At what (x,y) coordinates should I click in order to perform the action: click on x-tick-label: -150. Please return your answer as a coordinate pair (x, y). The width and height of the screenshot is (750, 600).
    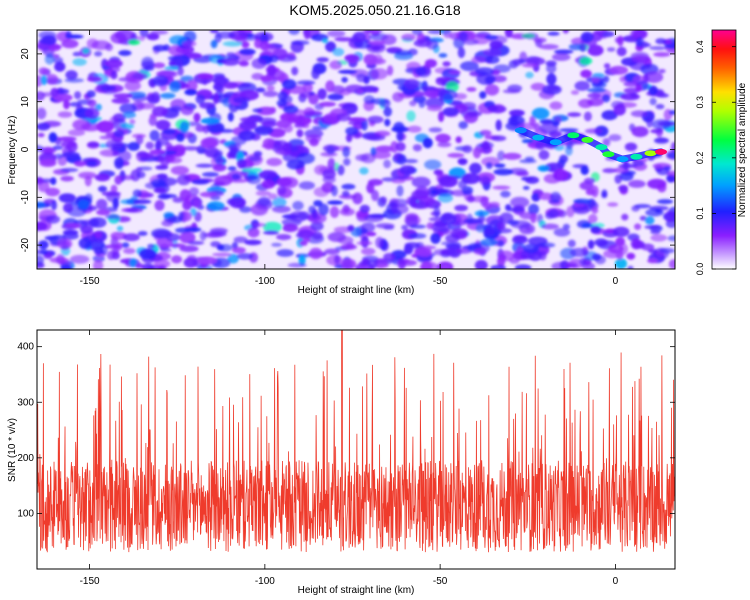
    Looking at the image, I should click on (90, 581).